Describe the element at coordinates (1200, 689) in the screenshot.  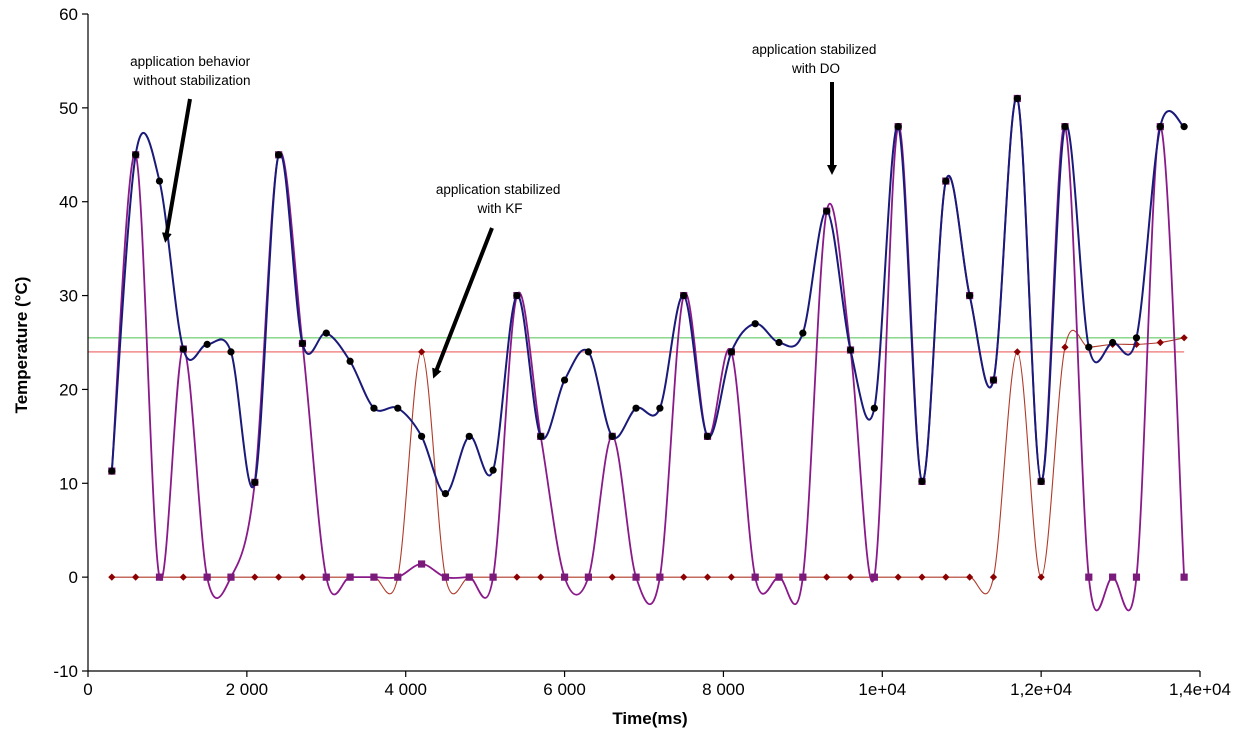
I see `x-tick-label: 1,4e+04` at that location.